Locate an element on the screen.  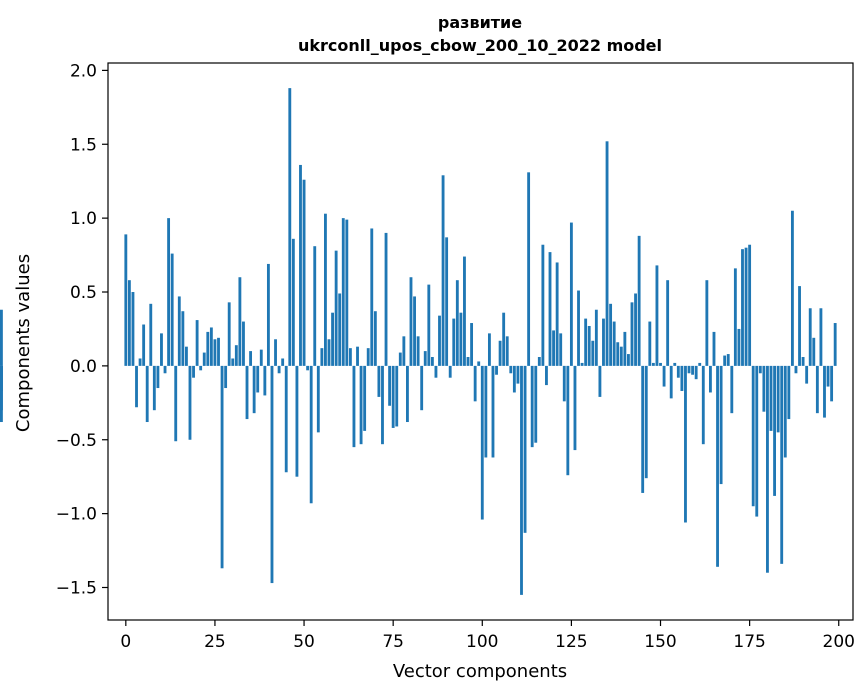
x-axis-ticks: 0 25 50 75 100 125 150 175 200 is located at coordinates (487, 636).